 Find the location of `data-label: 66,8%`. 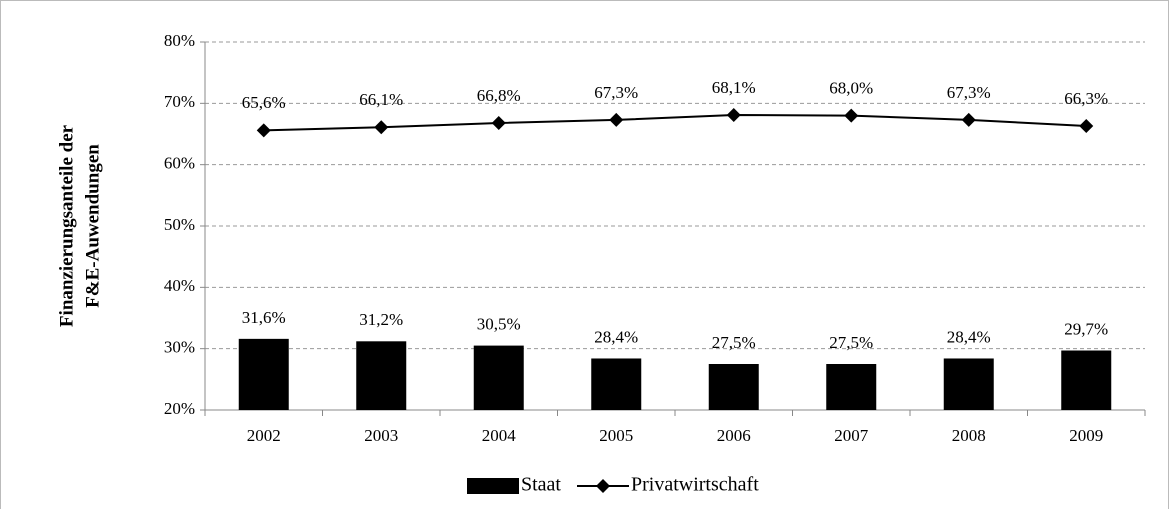

data-label: 66,8% is located at coordinates (499, 95).